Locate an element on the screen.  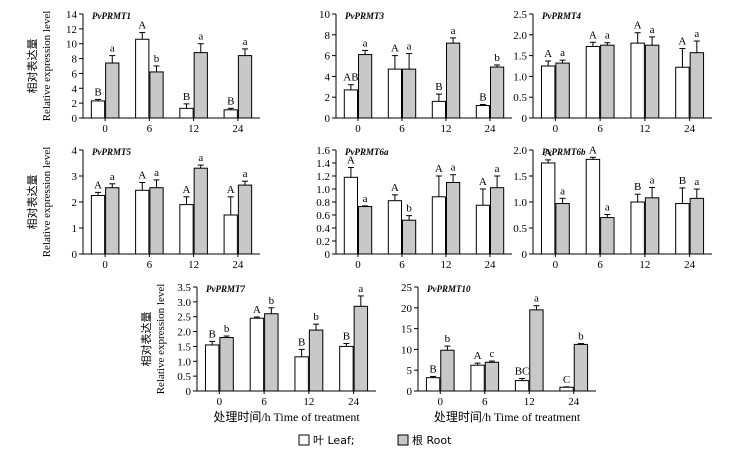
panel-title: PvPRMT1 is located at coordinates (111, 16).